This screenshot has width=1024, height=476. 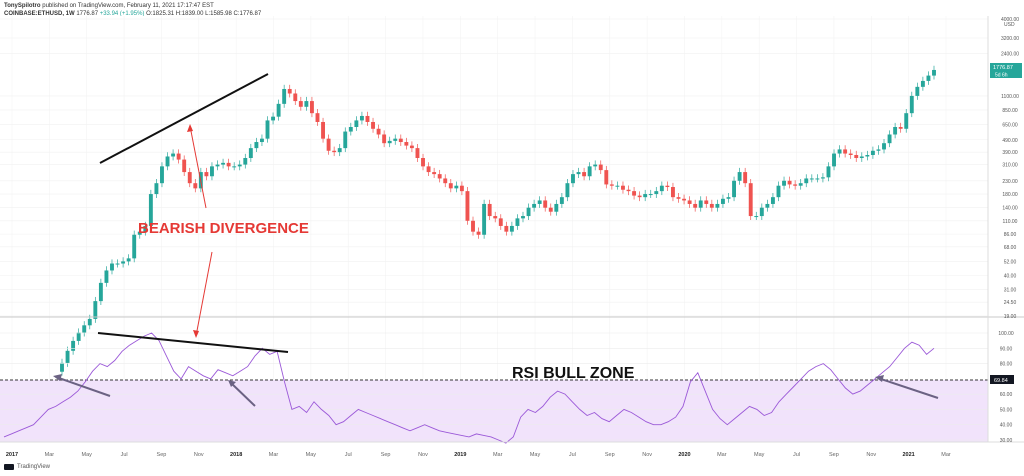 I want to click on rsi-tick-label: 60.00, so click(x=1006, y=395).